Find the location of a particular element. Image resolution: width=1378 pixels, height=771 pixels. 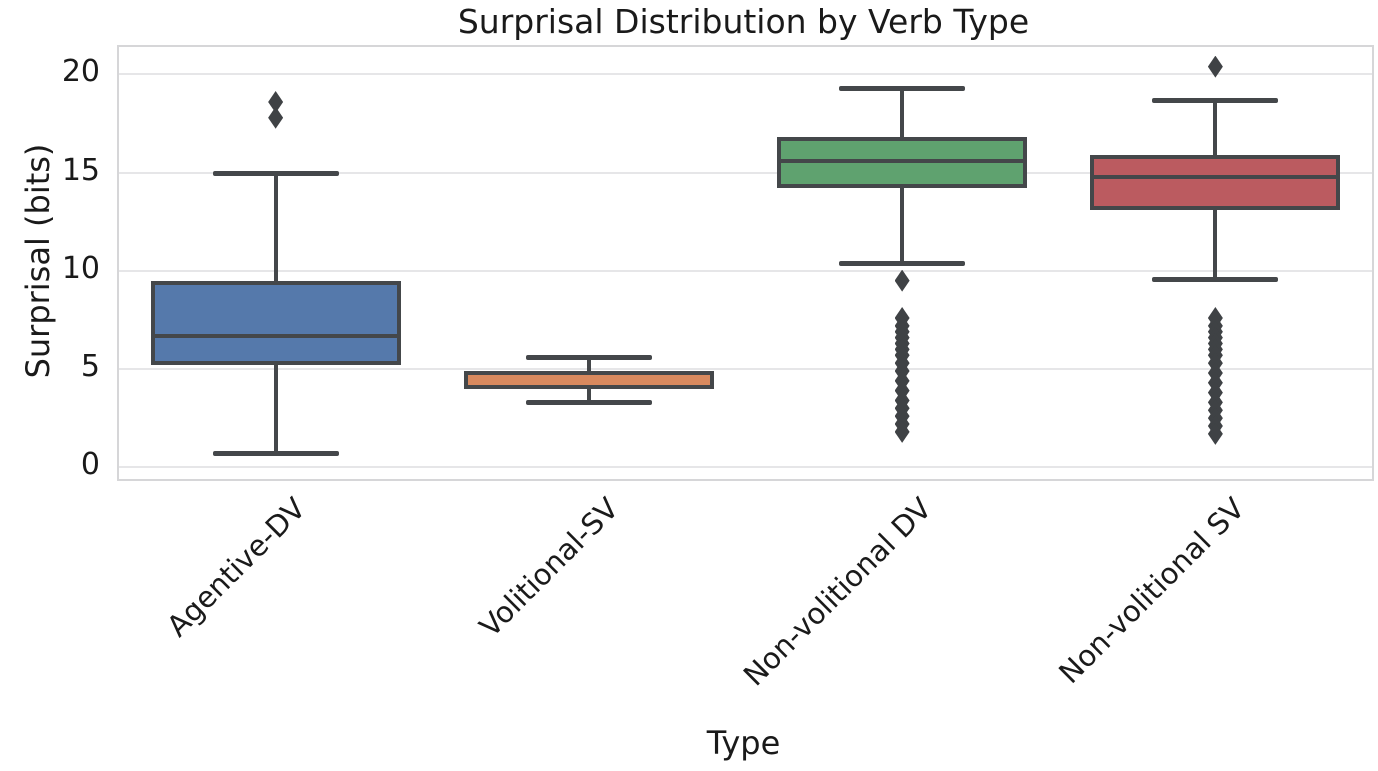

chart-title: Surprisal Distribution by Verb Type is located at coordinates (743, 21).